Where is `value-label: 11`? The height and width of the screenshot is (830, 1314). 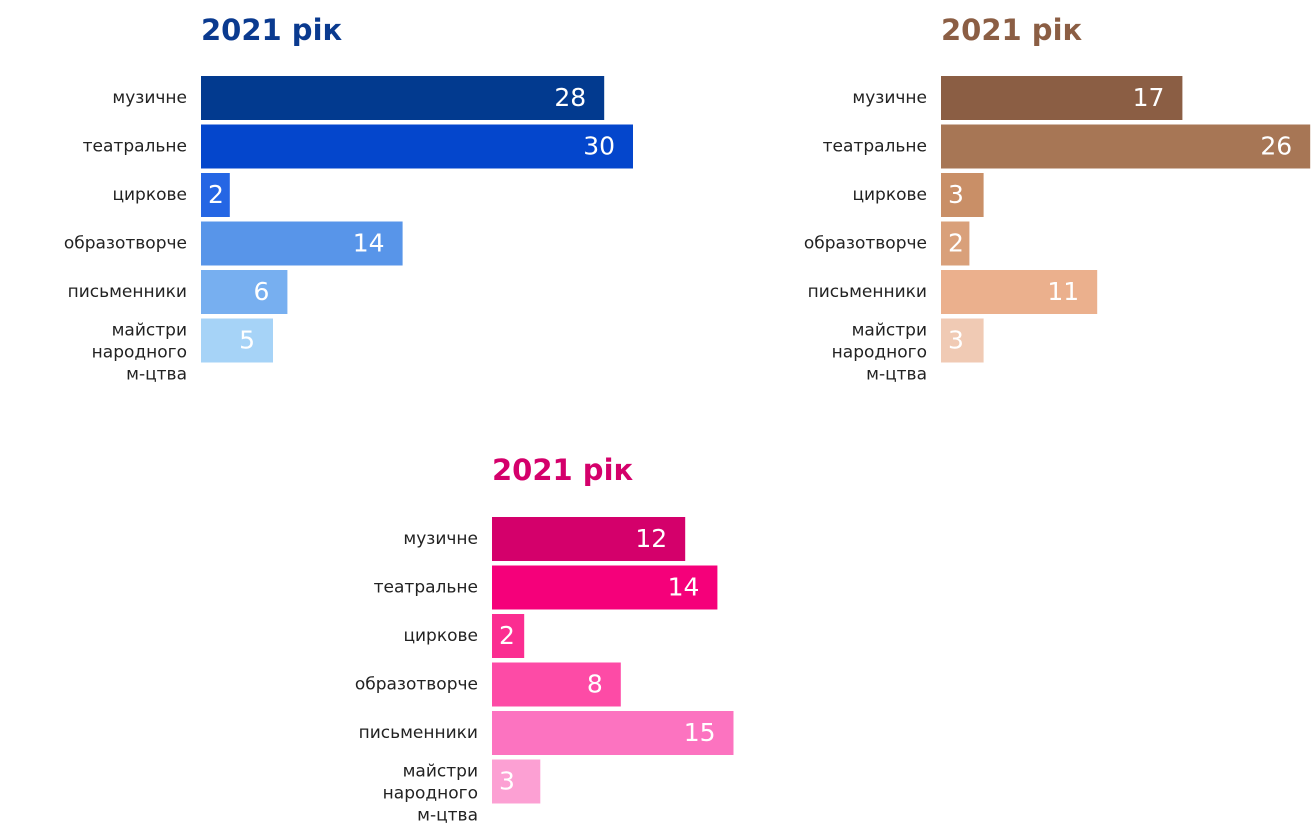 value-label: 11 is located at coordinates (1063, 291).